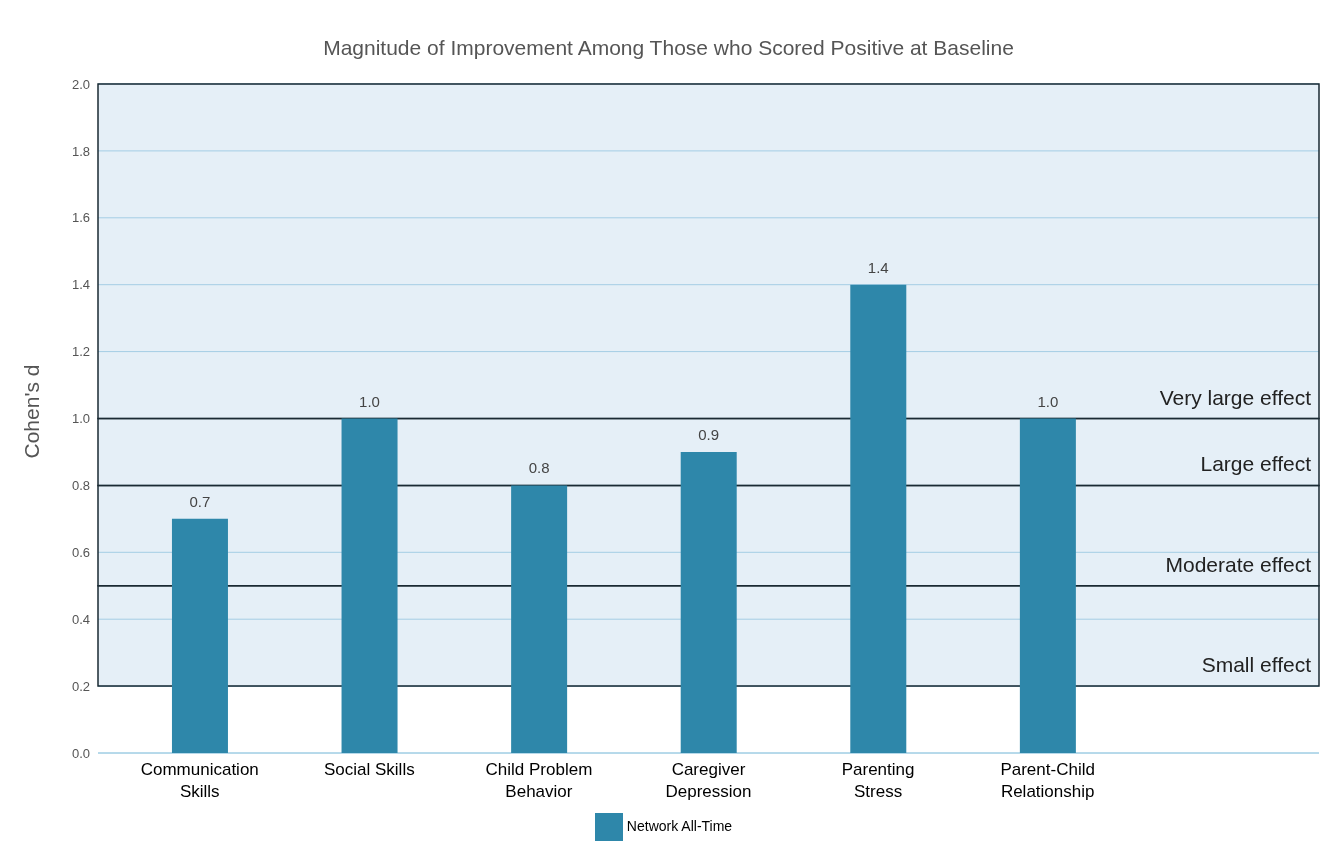 The image size is (1337, 859). What do you see at coordinates (1235, 397) in the screenshot?
I see `band-label: Very large effect` at bounding box center [1235, 397].